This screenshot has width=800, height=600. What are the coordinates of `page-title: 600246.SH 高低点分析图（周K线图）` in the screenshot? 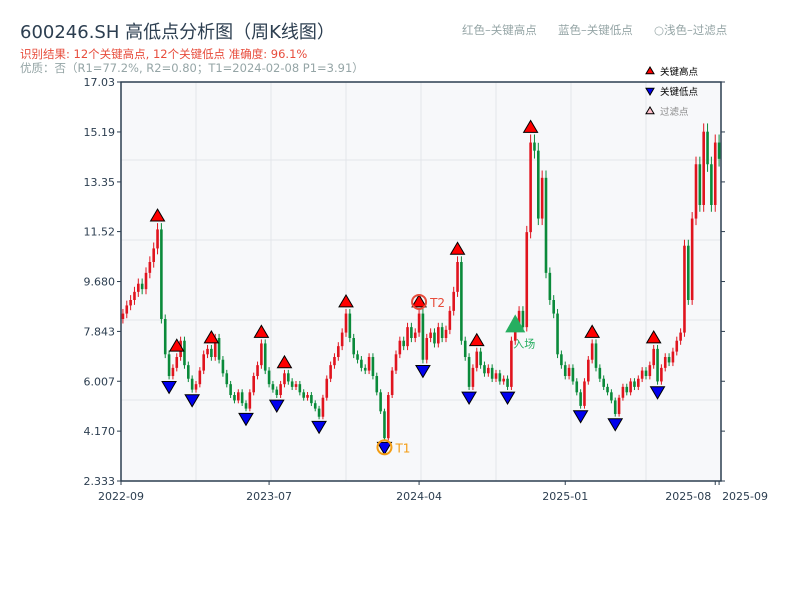 It's located at (177, 32).